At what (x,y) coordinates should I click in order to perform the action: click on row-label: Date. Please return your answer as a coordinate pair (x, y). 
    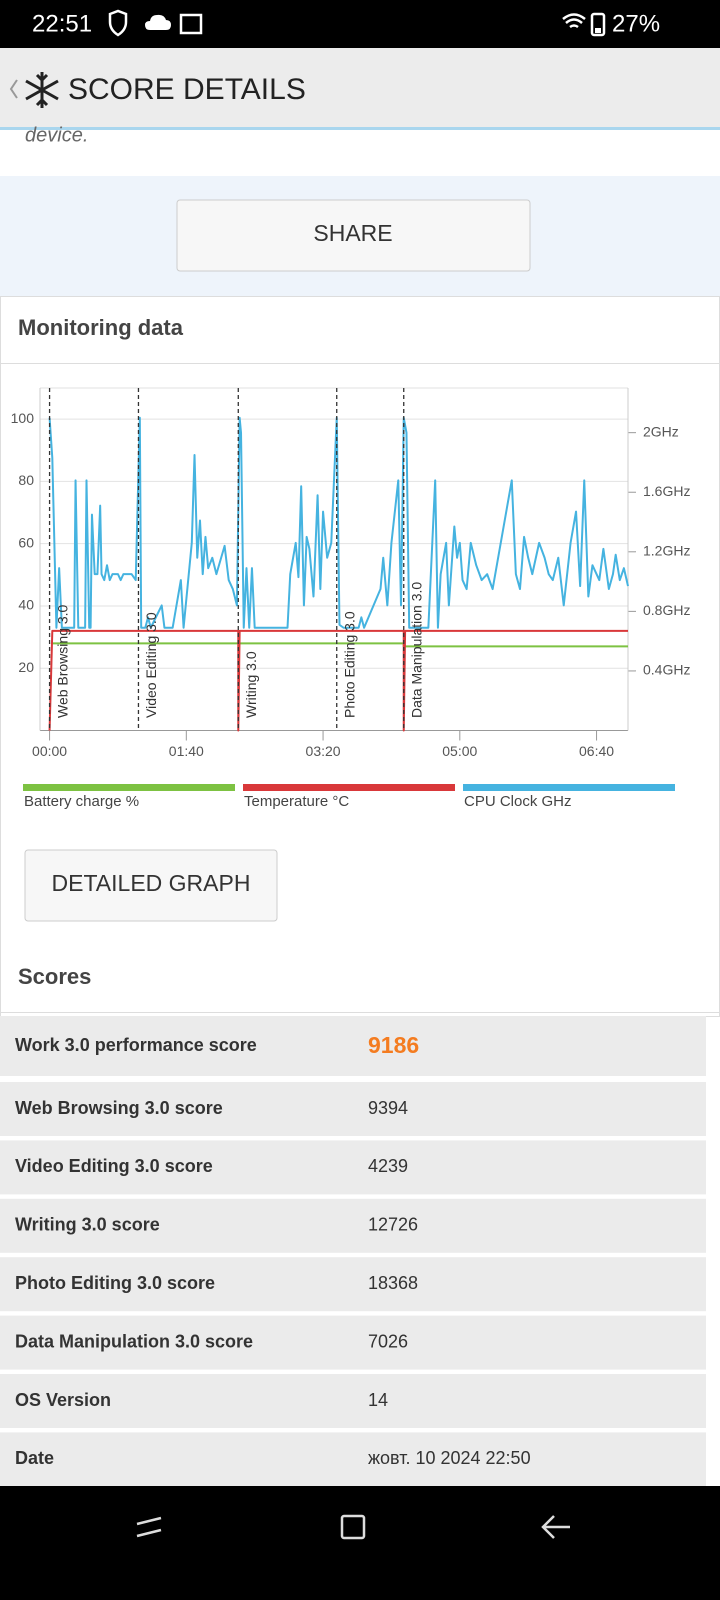
    Looking at the image, I should click on (34, 1458).